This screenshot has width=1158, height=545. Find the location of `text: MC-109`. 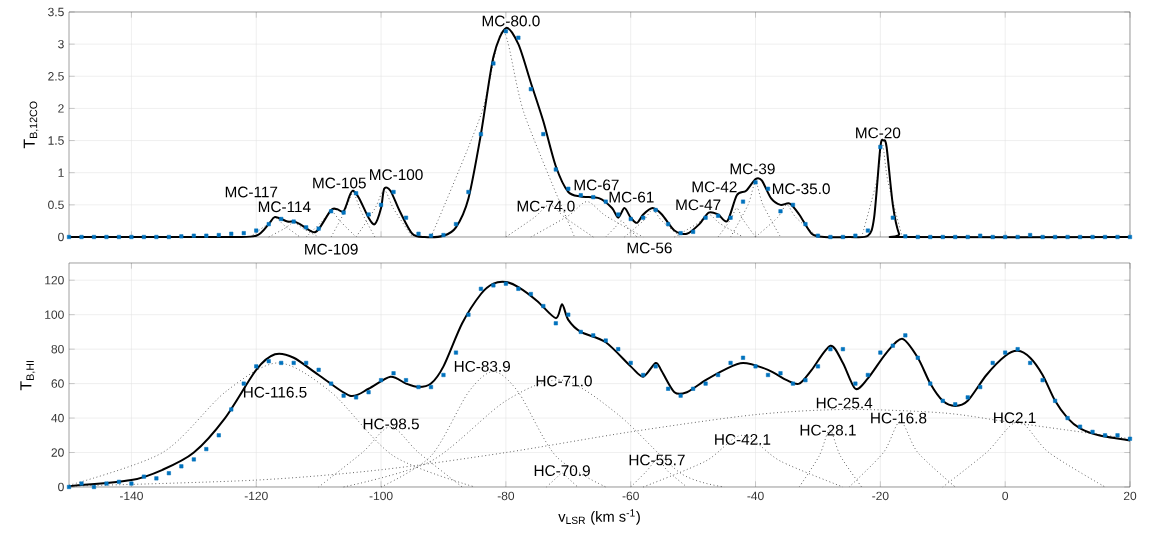

text: MC-109 is located at coordinates (331, 249).